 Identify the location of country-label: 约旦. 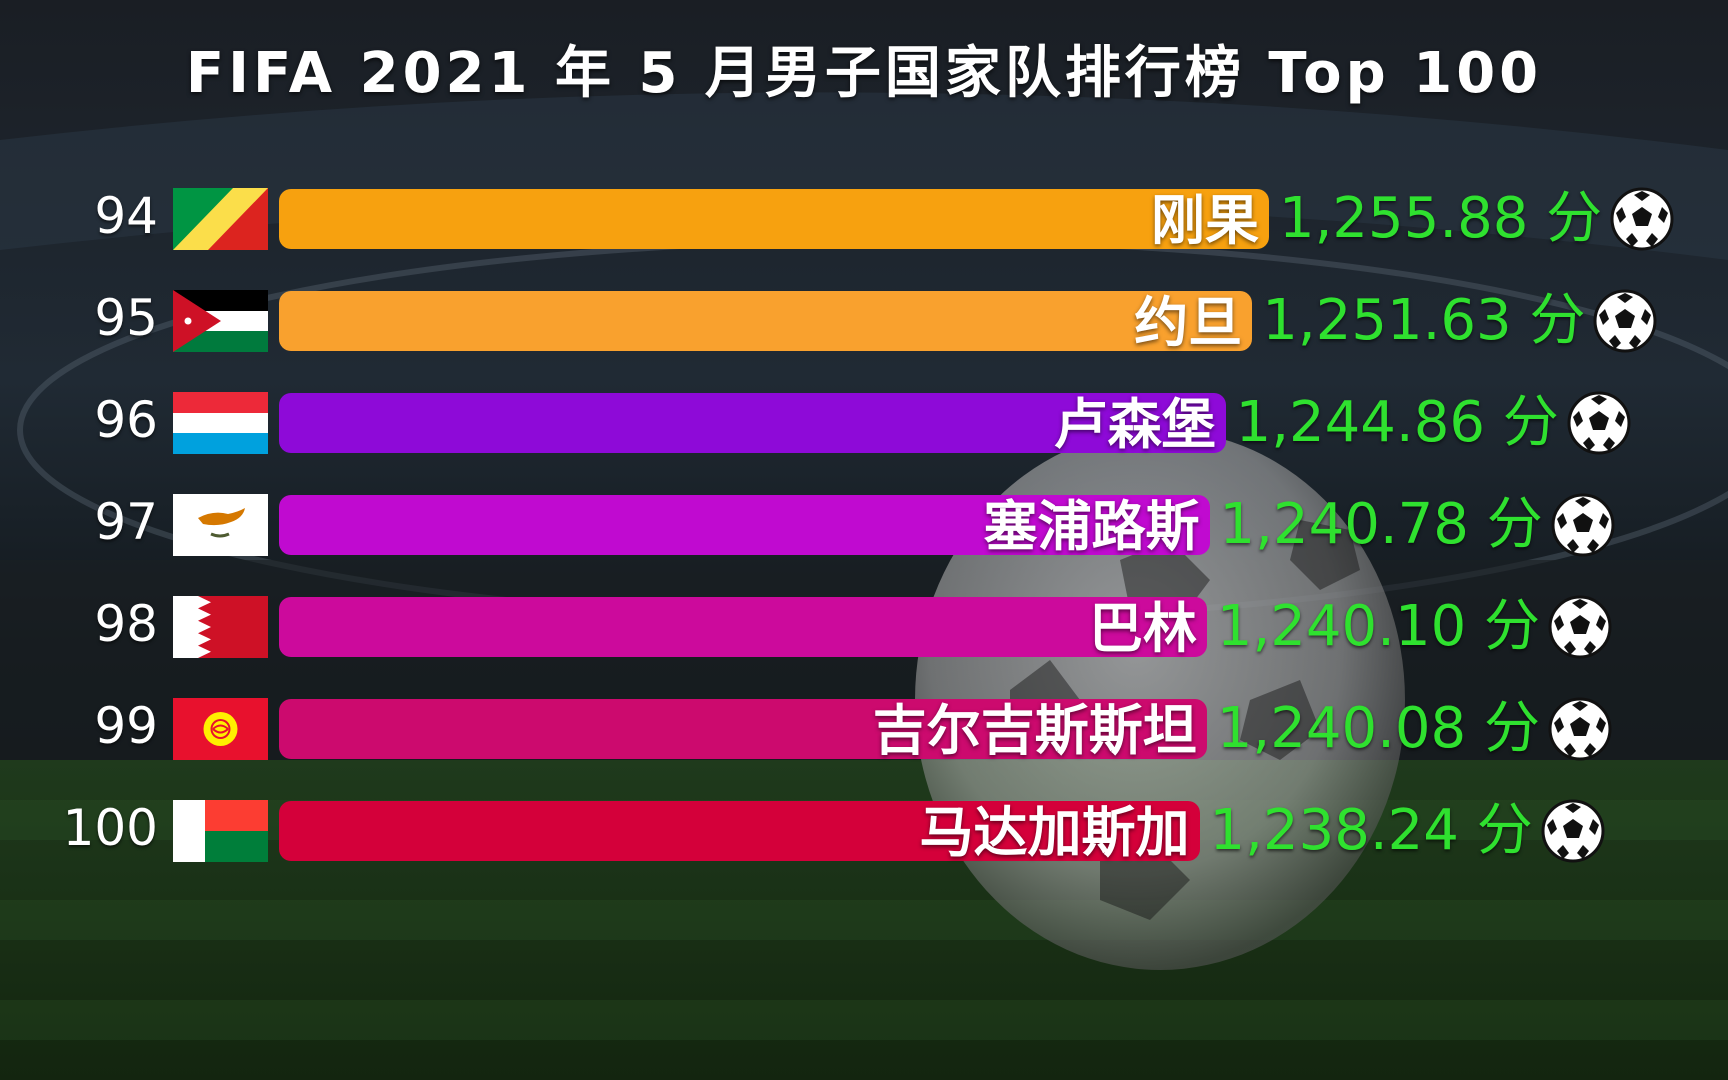
(1188, 322).